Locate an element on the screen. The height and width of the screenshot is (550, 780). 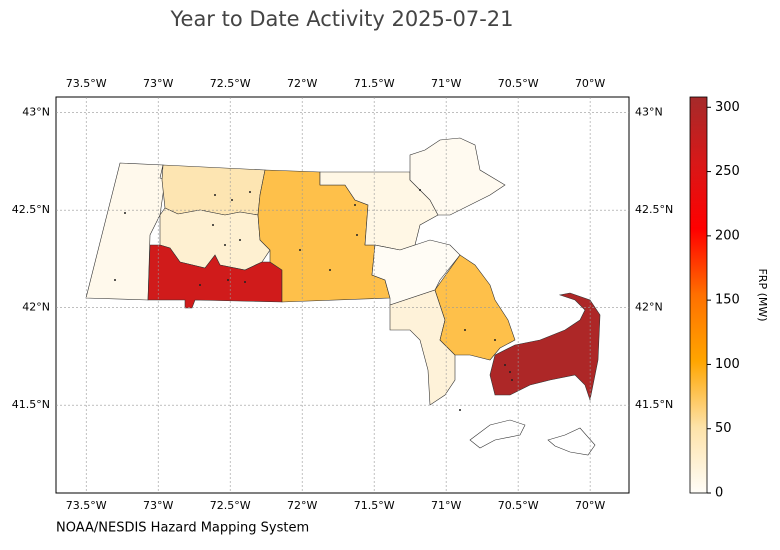
source: NOAA/NESDIS Hazard Mapping System is located at coordinates (182, 528).